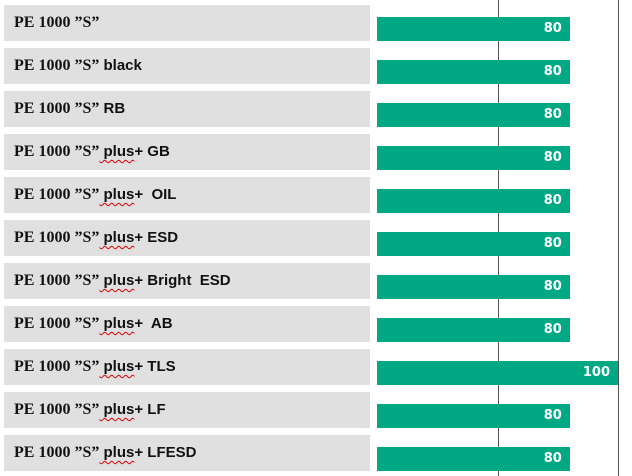 The height and width of the screenshot is (476, 632). What do you see at coordinates (112, 108) in the screenshot?
I see `label-suffix: RB` at bounding box center [112, 108].